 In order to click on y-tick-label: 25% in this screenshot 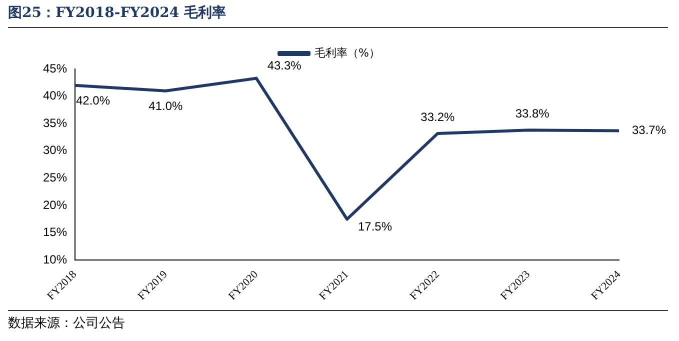, I will do `click(55, 177)`.